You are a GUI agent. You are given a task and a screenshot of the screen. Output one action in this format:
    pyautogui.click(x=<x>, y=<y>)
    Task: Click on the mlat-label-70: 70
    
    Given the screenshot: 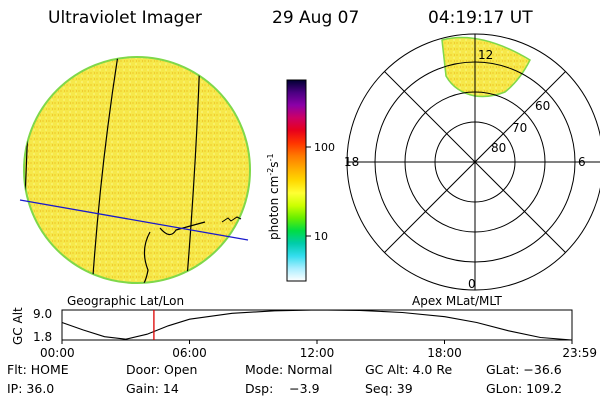 What is the action you would take?
    pyautogui.click(x=519, y=128)
    